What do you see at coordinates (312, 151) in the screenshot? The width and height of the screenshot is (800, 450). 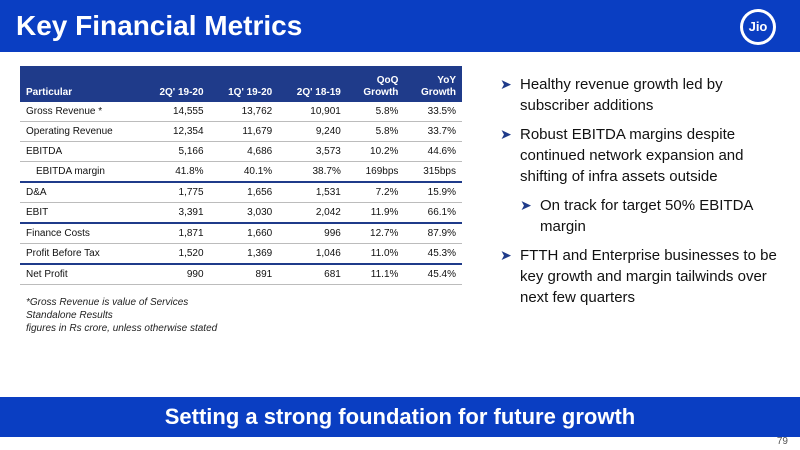 I see `table-cell: 3,573` at bounding box center [312, 151].